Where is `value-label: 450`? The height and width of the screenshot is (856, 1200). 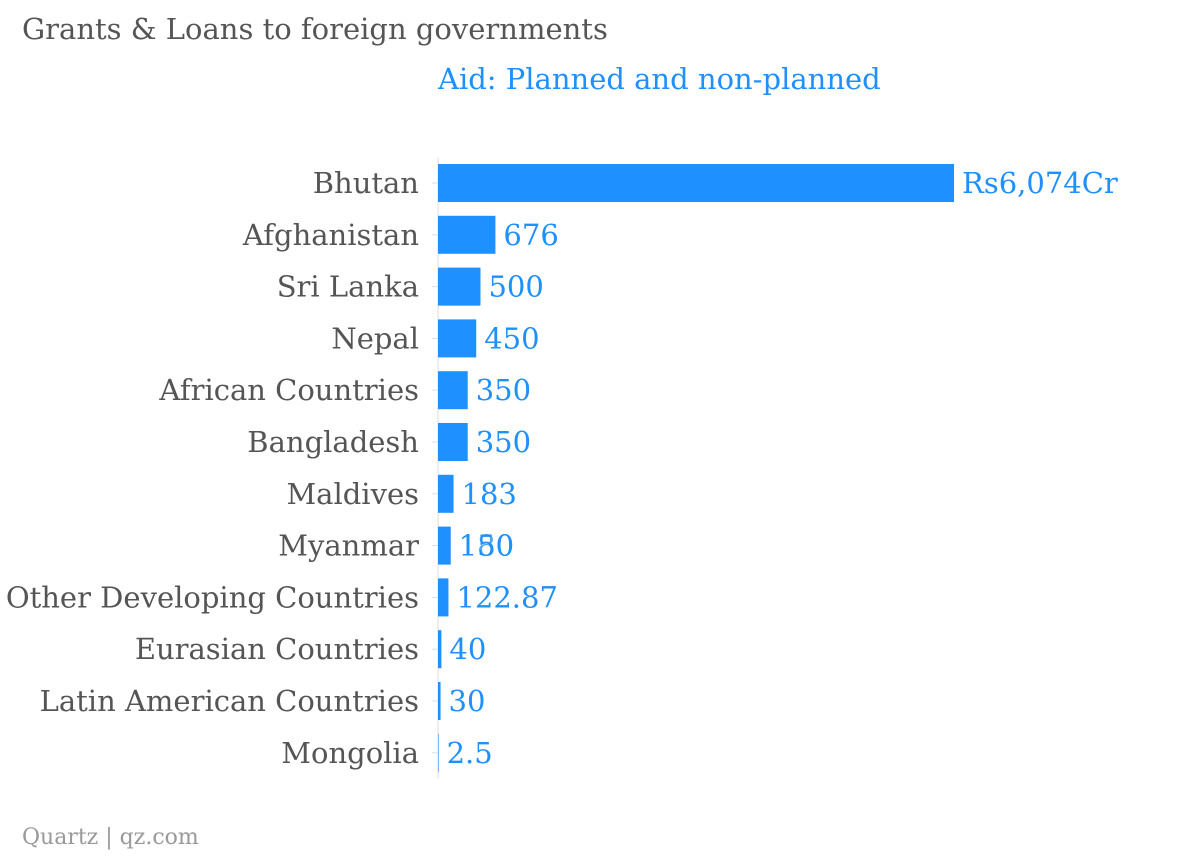
value-label: 450 is located at coordinates (511, 338).